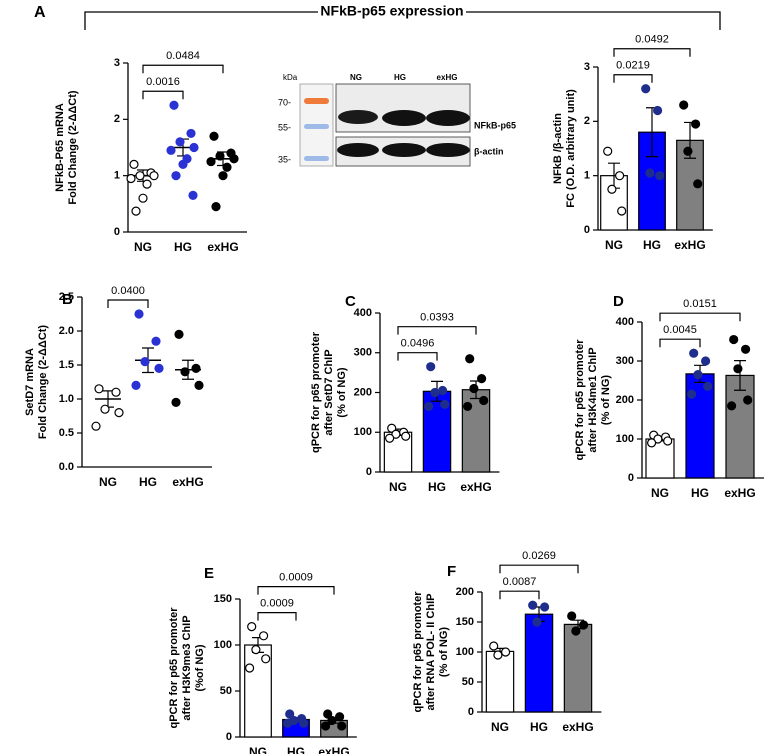 This screenshot has width=784, height=754. Describe the element at coordinates (571, 148) in the screenshot. I see `y-axis-label: FC (O.D. arbitrary unit)` at that location.